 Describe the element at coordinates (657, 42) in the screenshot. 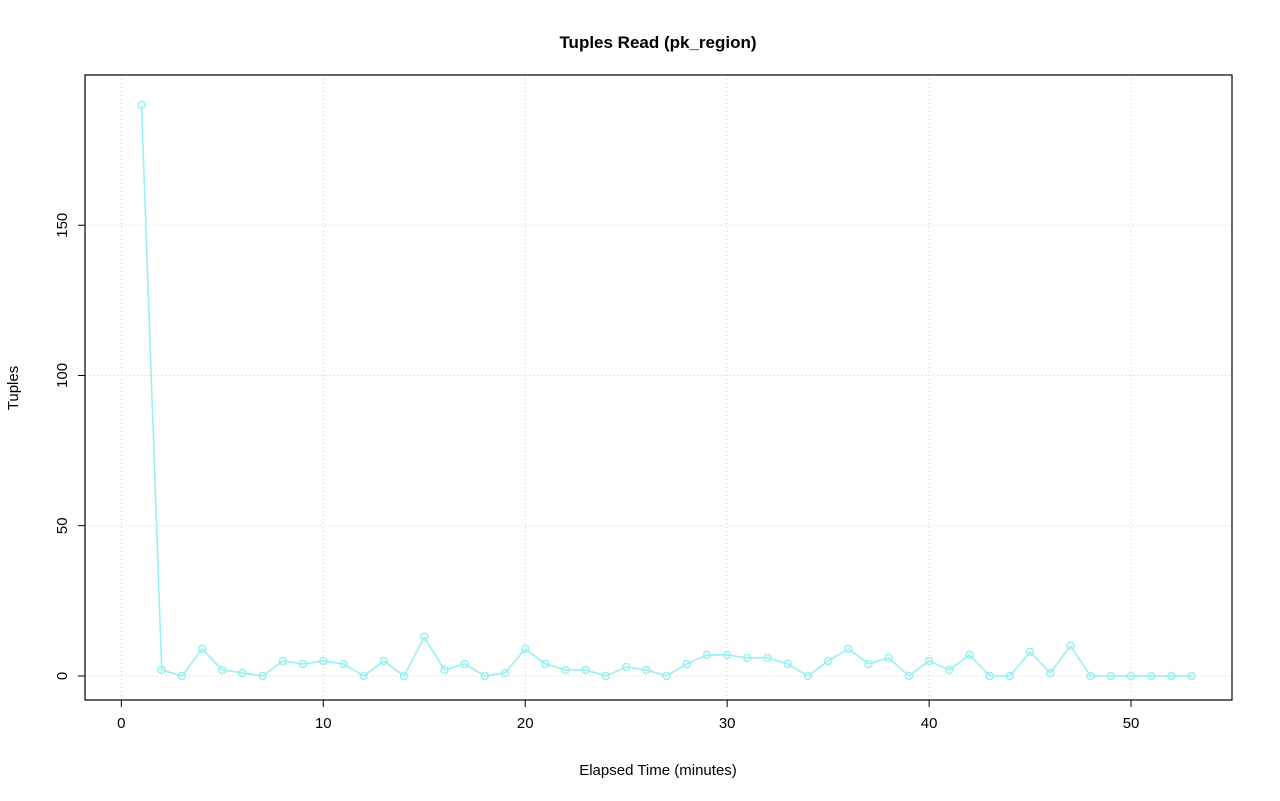

I see `chart-title: Tuples Read (pk_region)` at that location.